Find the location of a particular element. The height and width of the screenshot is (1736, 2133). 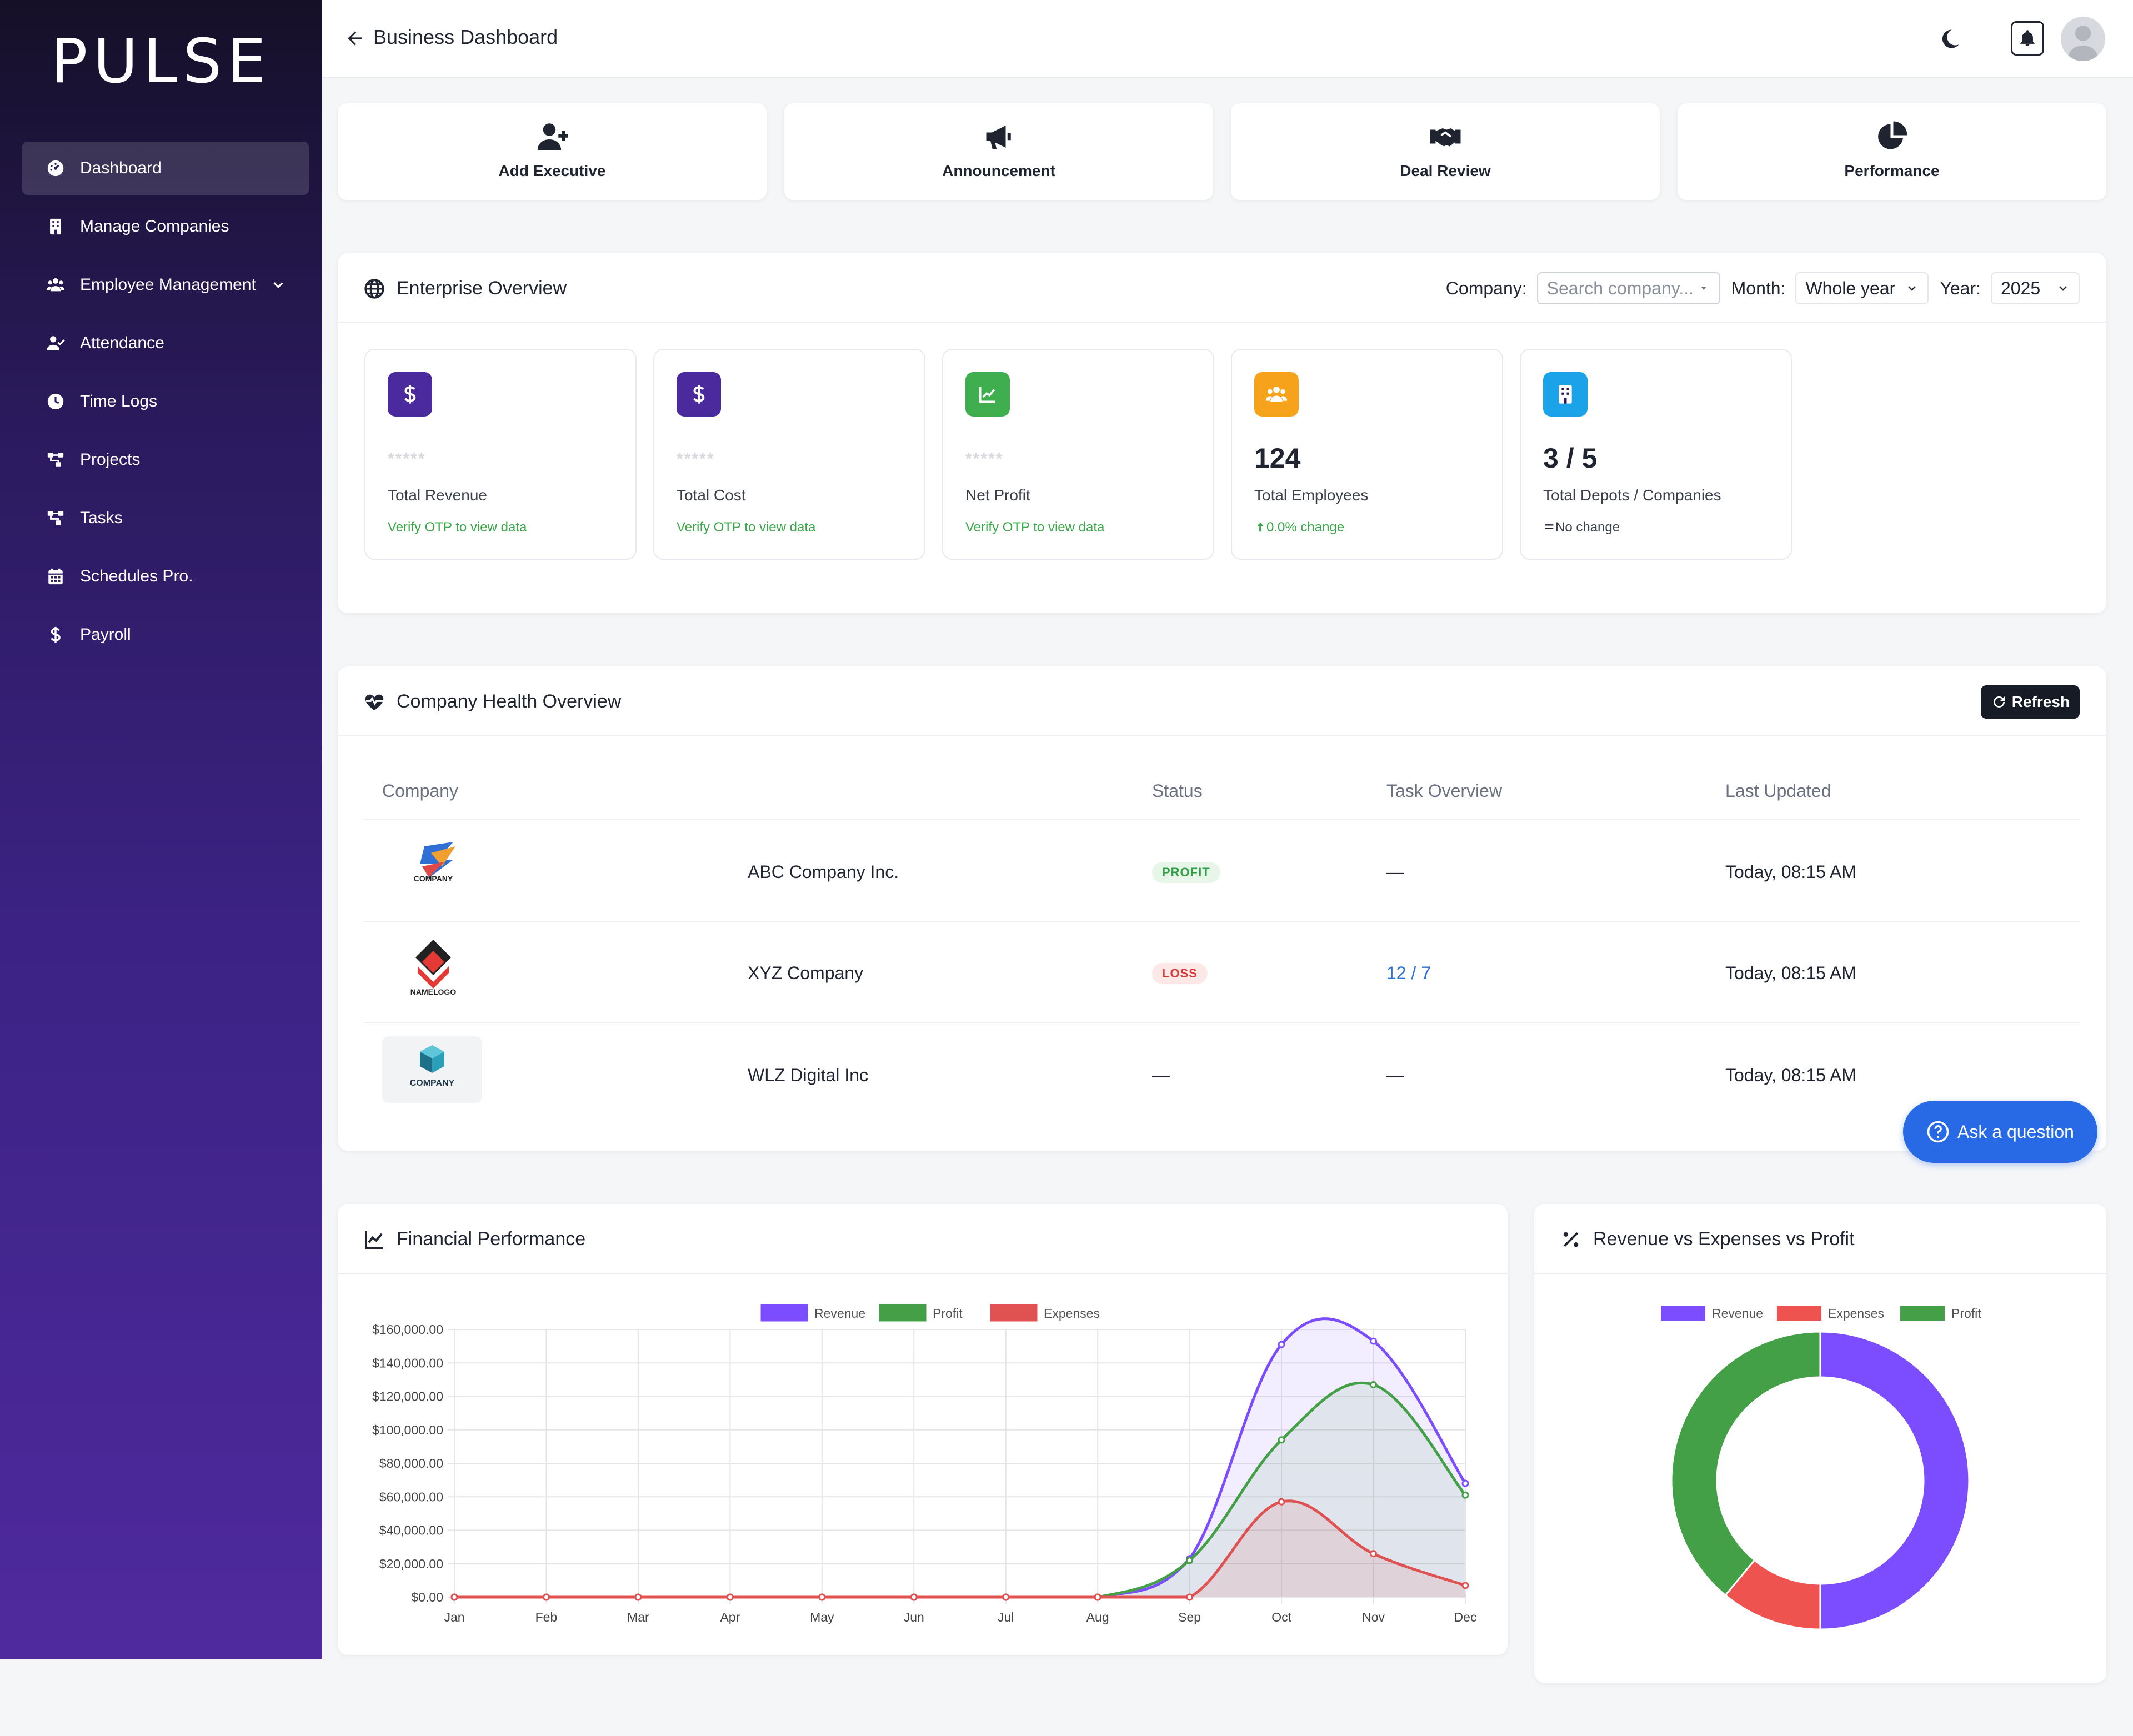

deal-review-button: Deal Review is located at coordinates (1445, 151).